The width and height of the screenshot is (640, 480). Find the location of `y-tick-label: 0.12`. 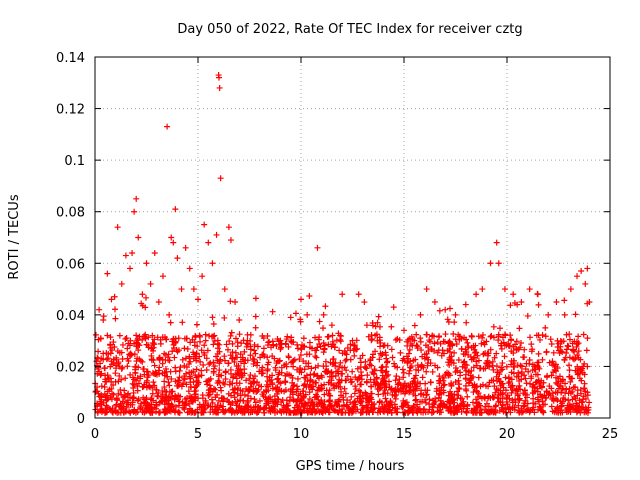

y-tick-label: 0.12 is located at coordinates (70, 110).